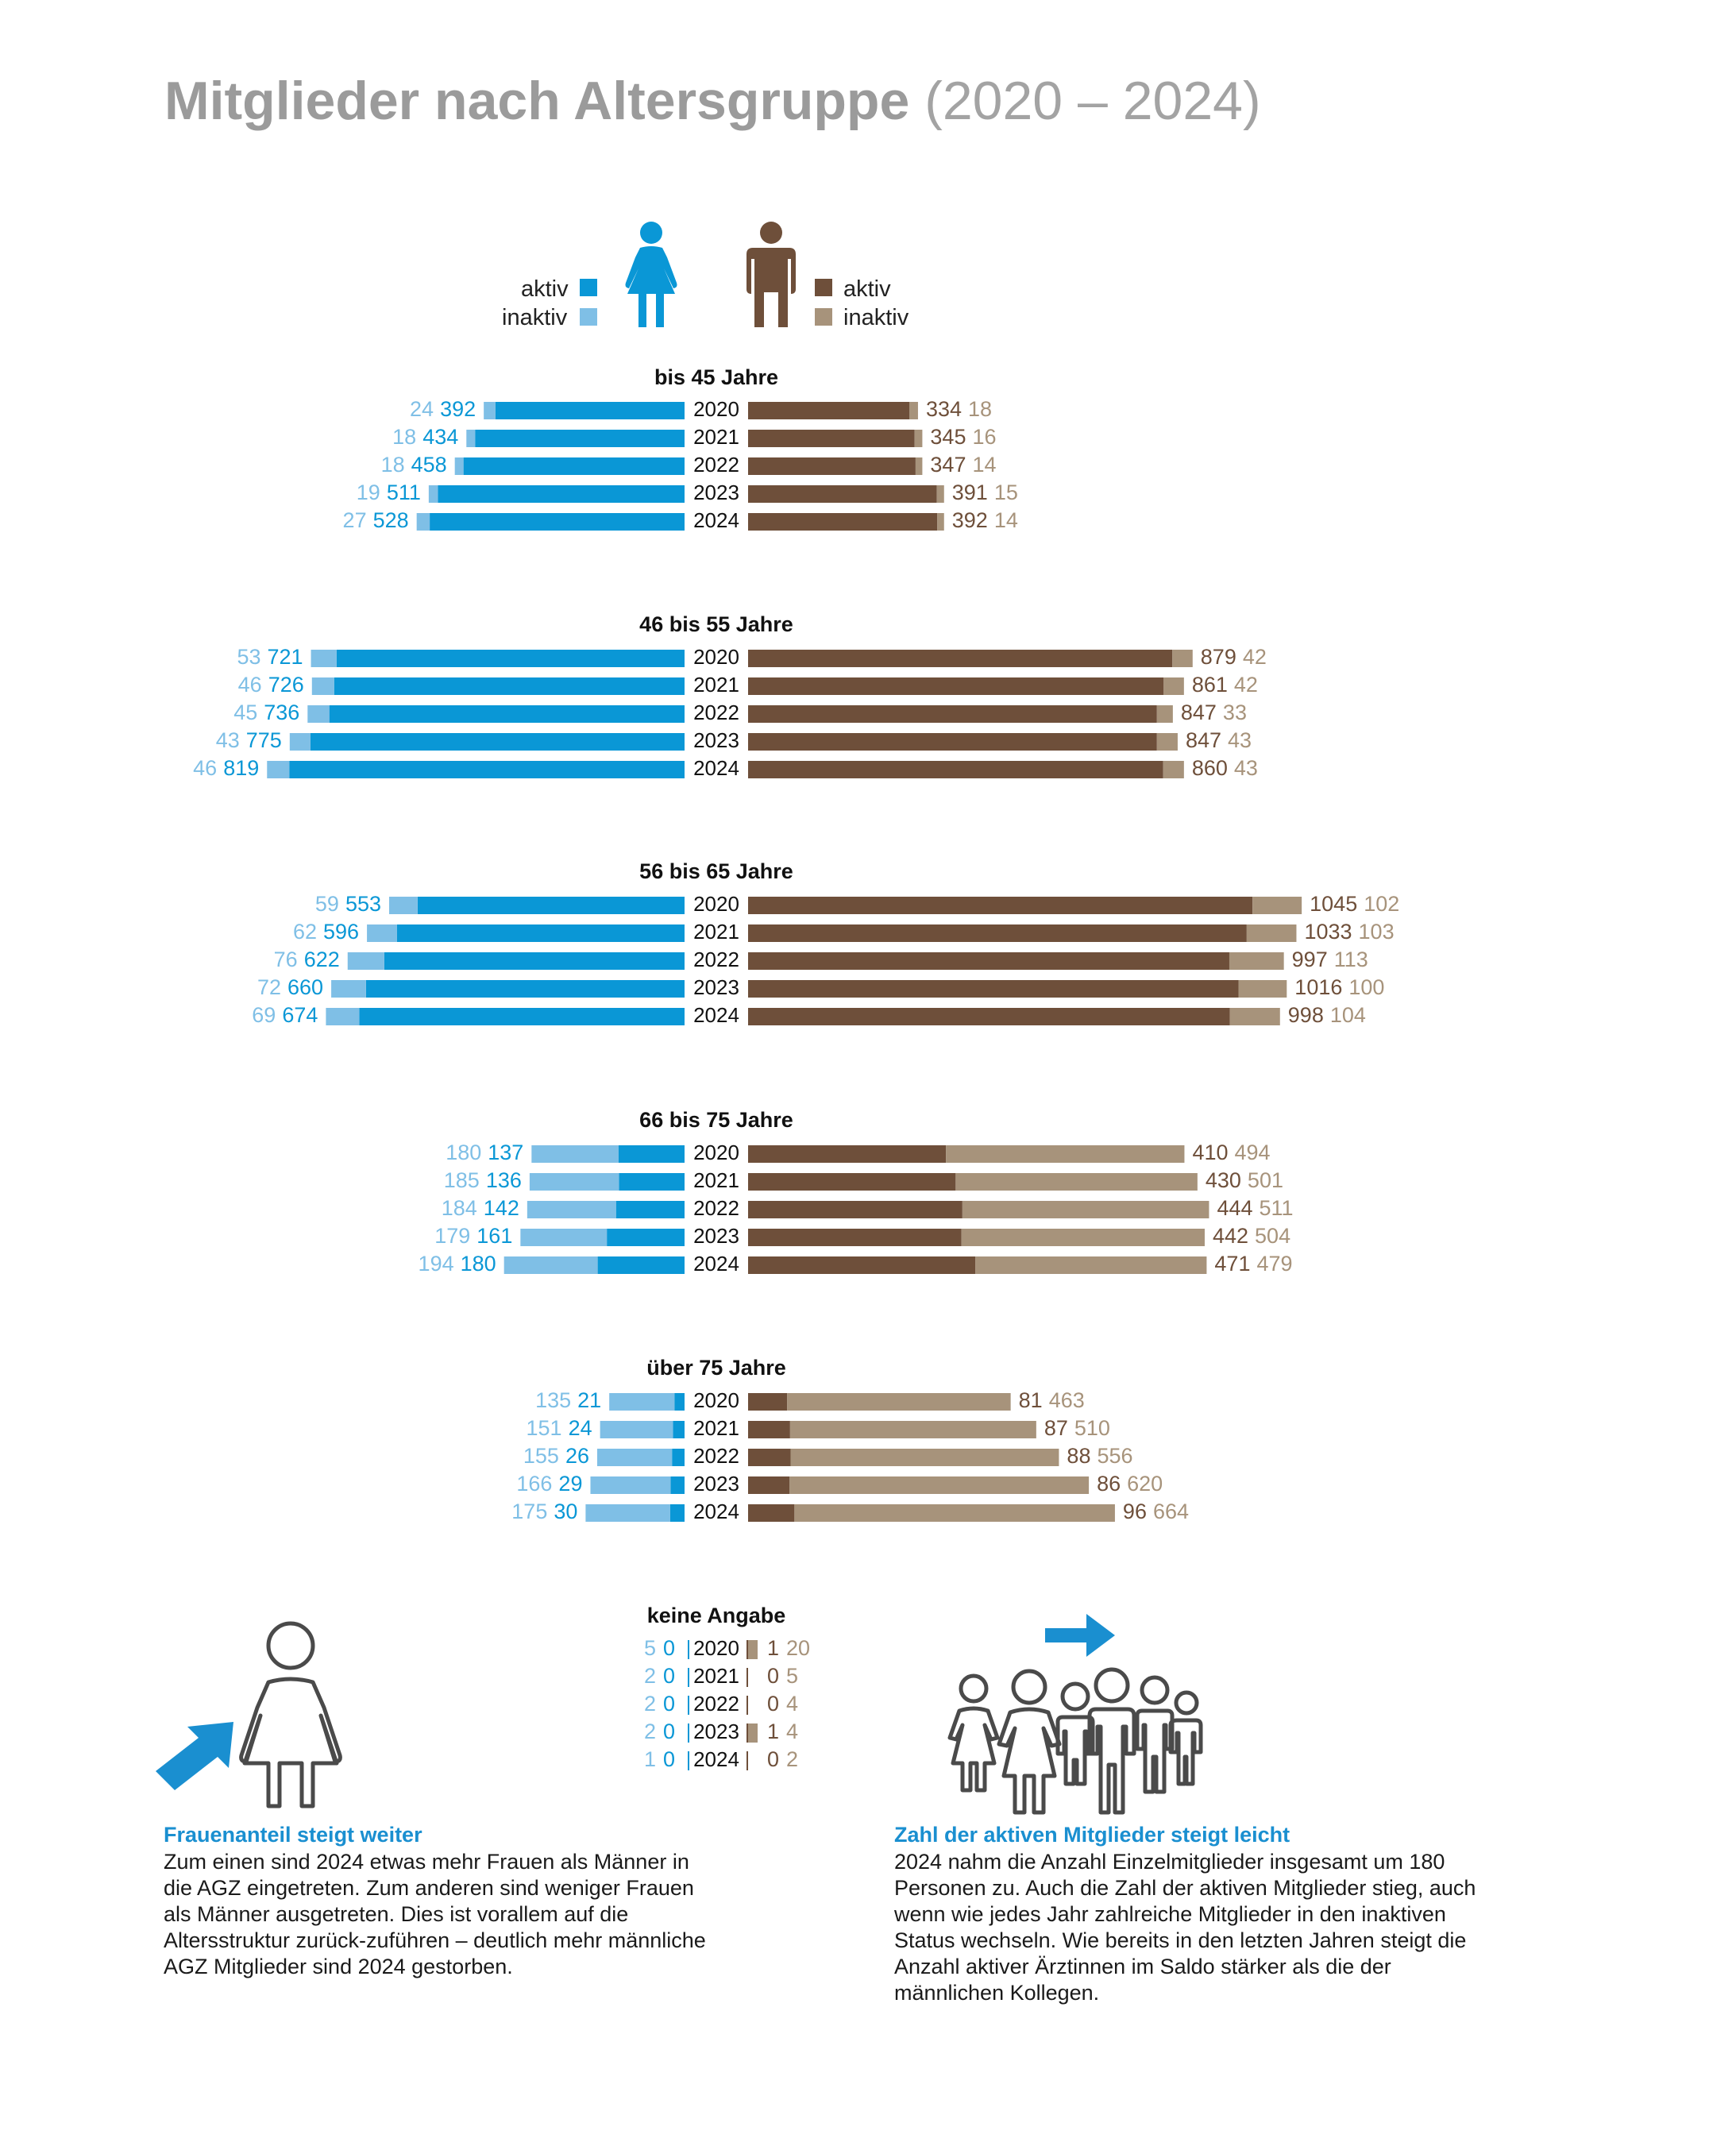  What do you see at coordinates (716, 1120) in the screenshot?
I see `group-title-3: 66 bis 75 Jahre` at bounding box center [716, 1120].